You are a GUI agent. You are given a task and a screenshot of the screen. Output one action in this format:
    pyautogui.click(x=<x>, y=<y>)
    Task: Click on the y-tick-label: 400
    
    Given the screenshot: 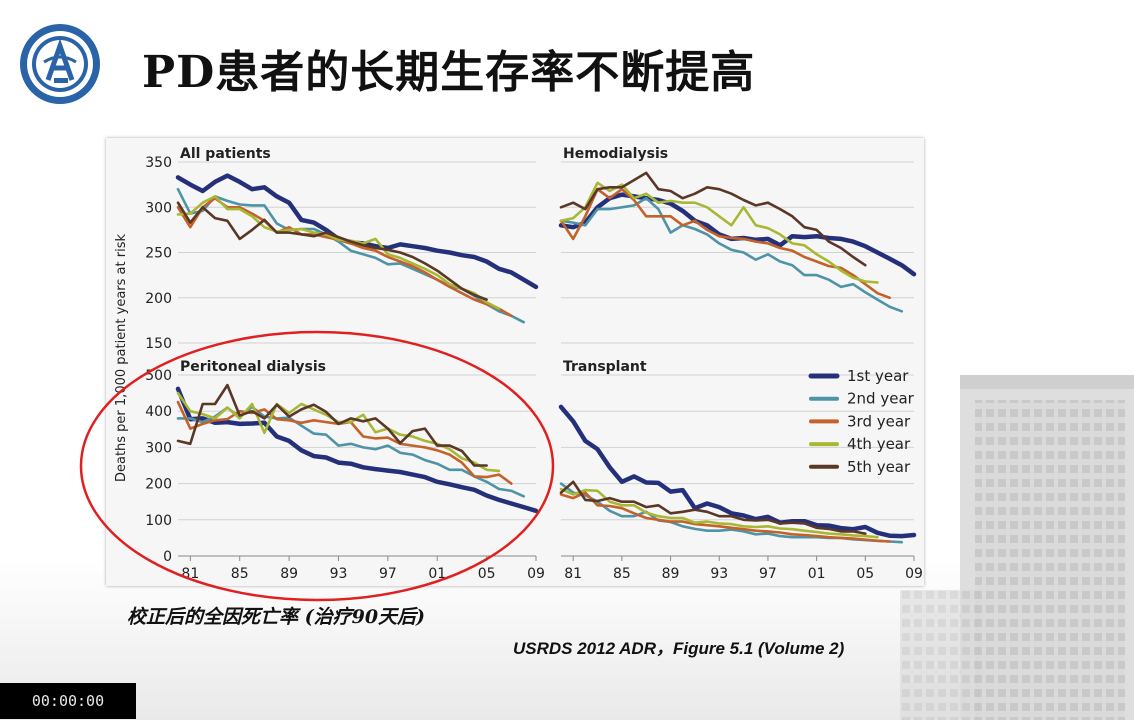 What is the action you would take?
    pyautogui.click(x=158, y=412)
    